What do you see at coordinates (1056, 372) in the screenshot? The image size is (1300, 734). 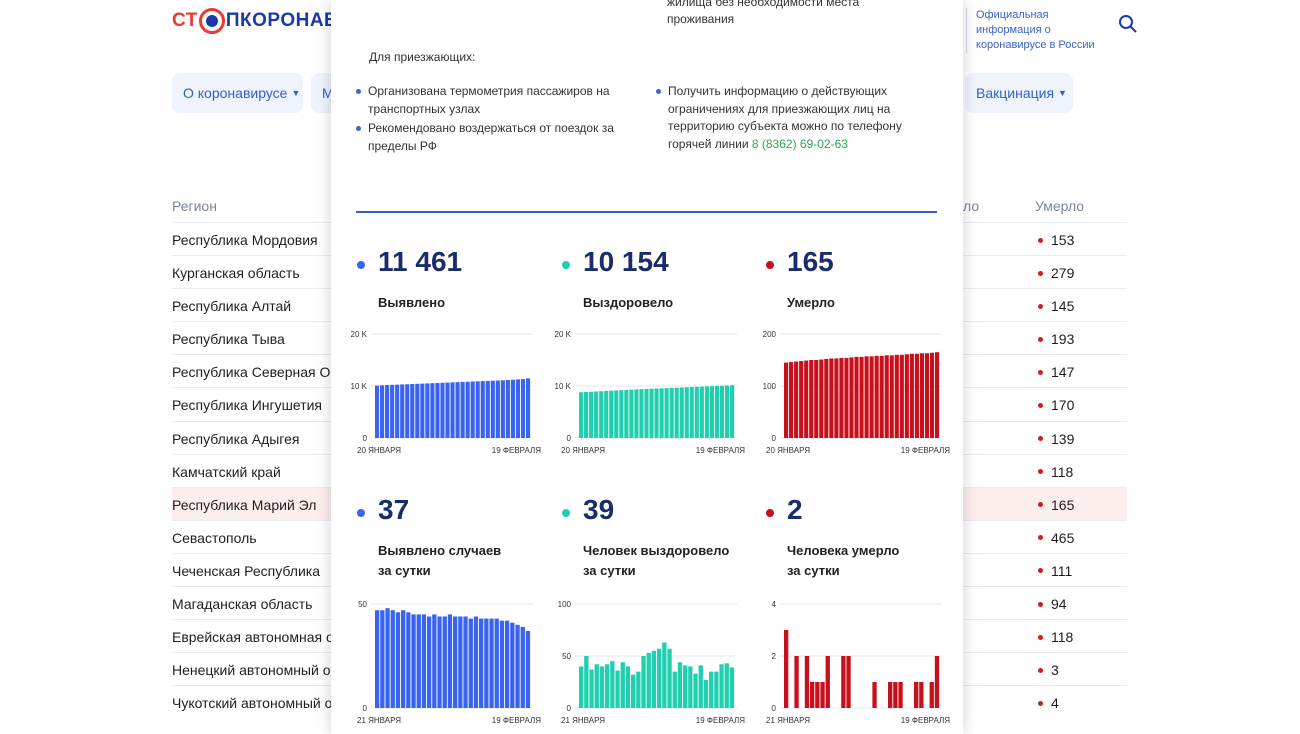 I see `dead-count: 147` at bounding box center [1056, 372].